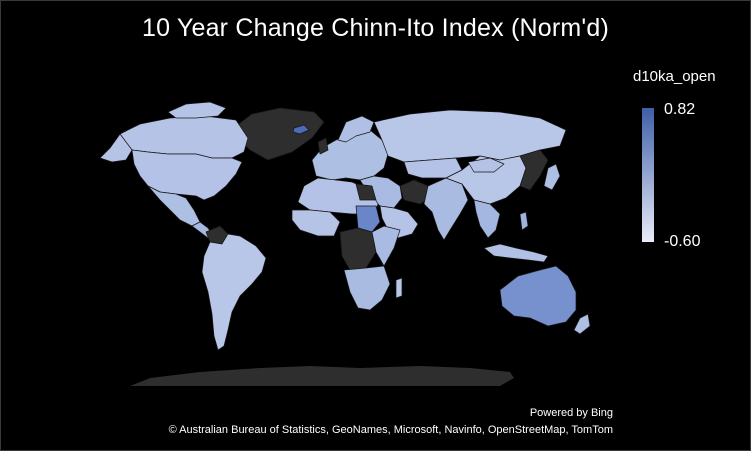 This screenshot has height=451, width=751. What do you see at coordinates (366, 192) in the screenshot?
I see `region-egypt` at bounding box center [366, 192].